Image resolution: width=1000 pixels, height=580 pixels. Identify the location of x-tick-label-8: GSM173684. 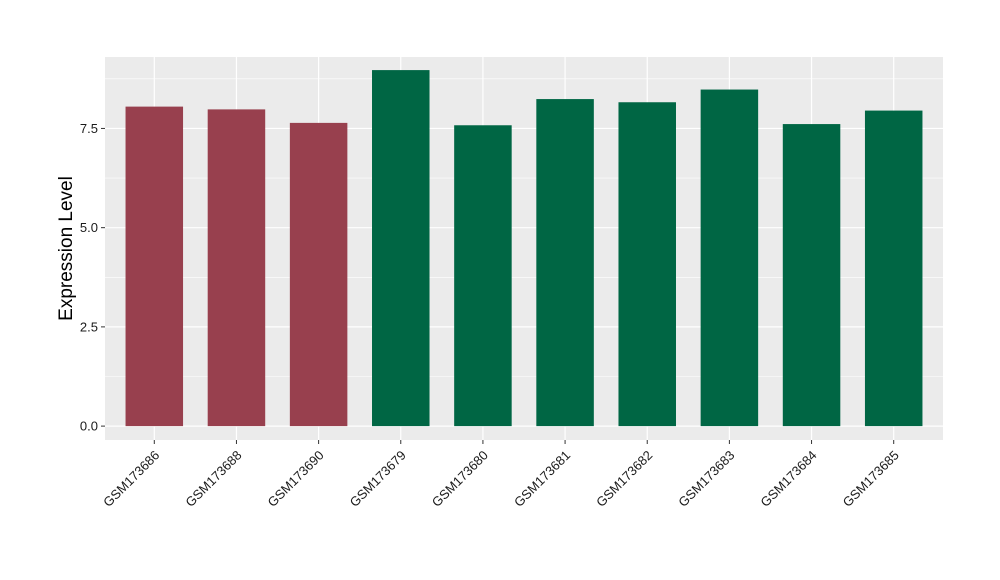
(788, 479).